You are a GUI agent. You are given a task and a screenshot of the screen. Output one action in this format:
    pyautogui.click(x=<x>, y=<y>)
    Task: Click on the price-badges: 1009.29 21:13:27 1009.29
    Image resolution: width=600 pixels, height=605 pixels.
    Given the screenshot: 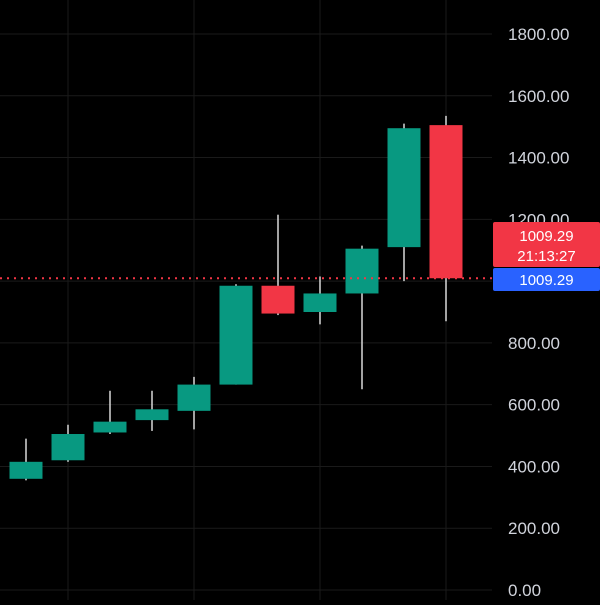 What is the action you would take?
    pyautogui.click(x=546, y=256)
    